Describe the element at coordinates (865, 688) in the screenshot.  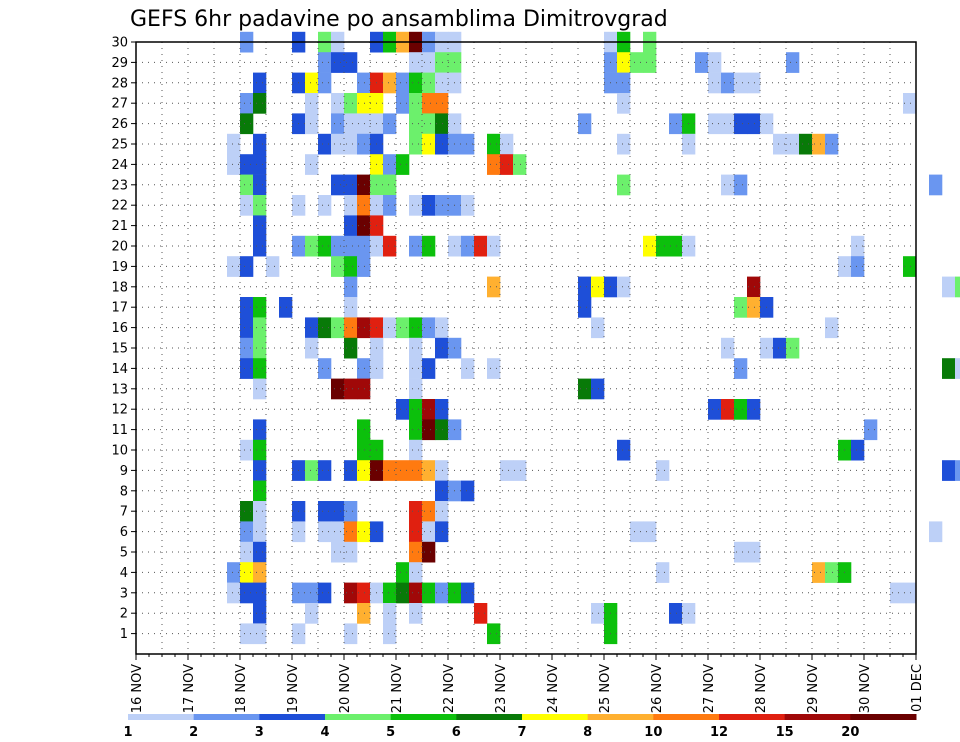
I see `x-tick-label: 30 NOV` at that location.